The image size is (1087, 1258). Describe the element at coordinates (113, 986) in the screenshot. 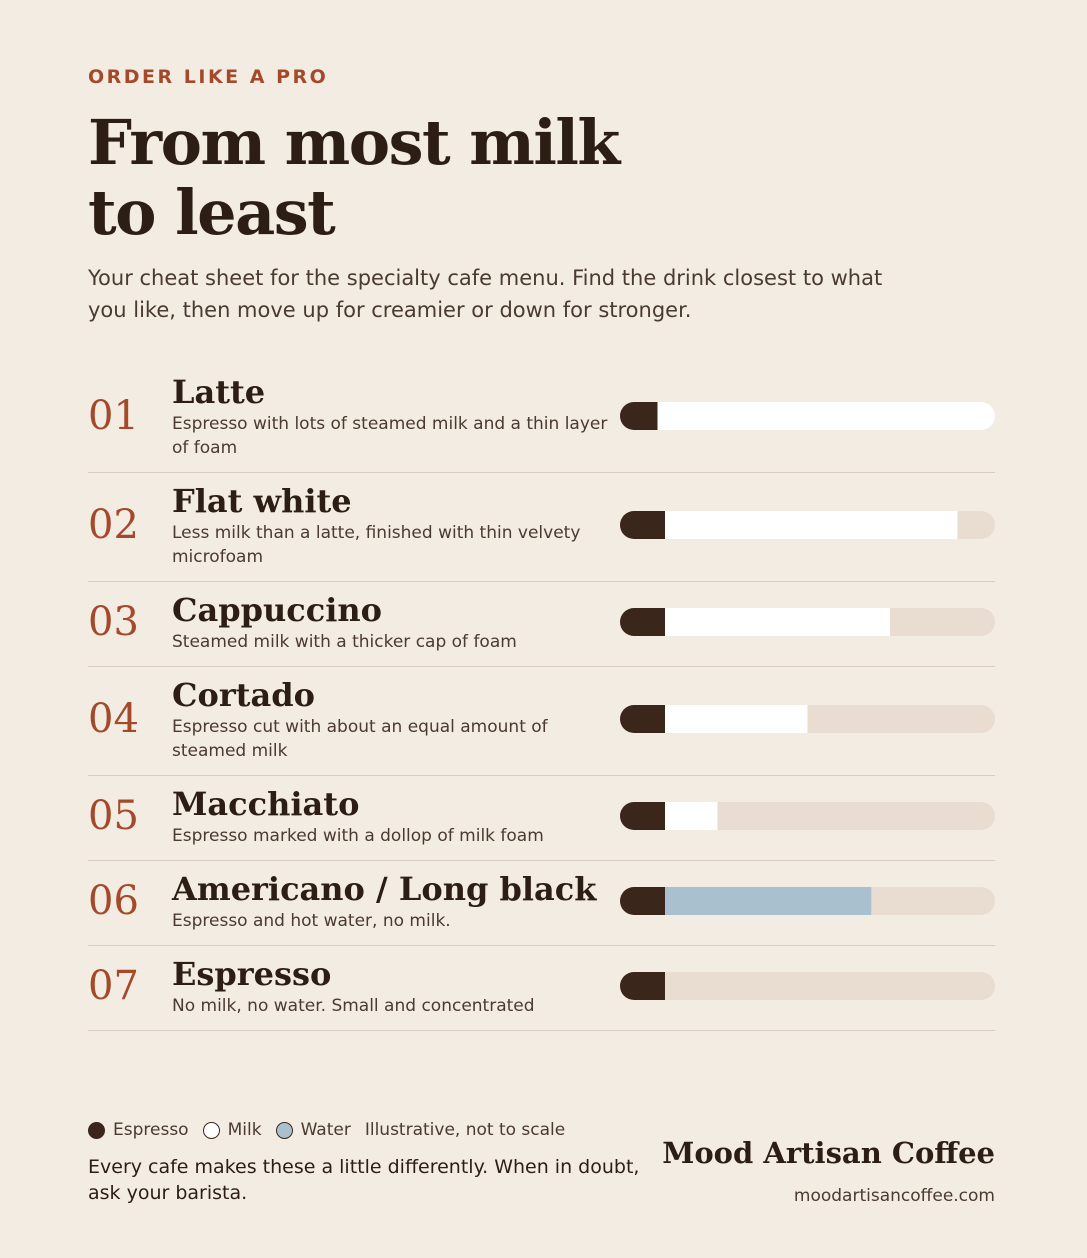

I see `drink-number: 07` at that location.